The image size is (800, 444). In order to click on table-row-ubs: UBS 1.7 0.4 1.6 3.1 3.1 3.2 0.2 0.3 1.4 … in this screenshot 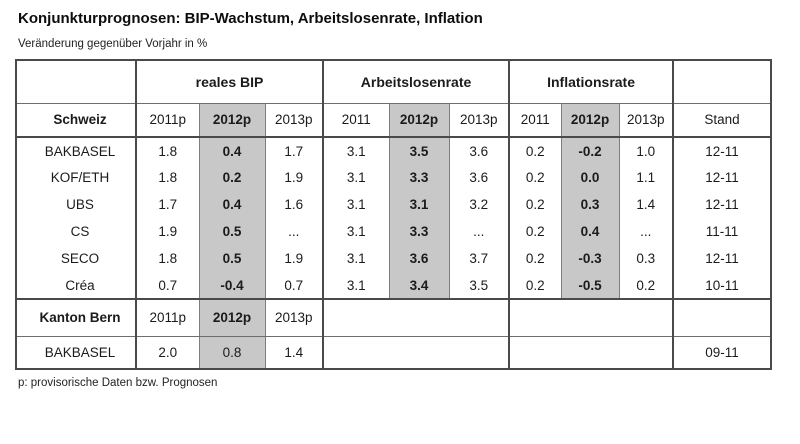, I will do `click(394, 204)`.